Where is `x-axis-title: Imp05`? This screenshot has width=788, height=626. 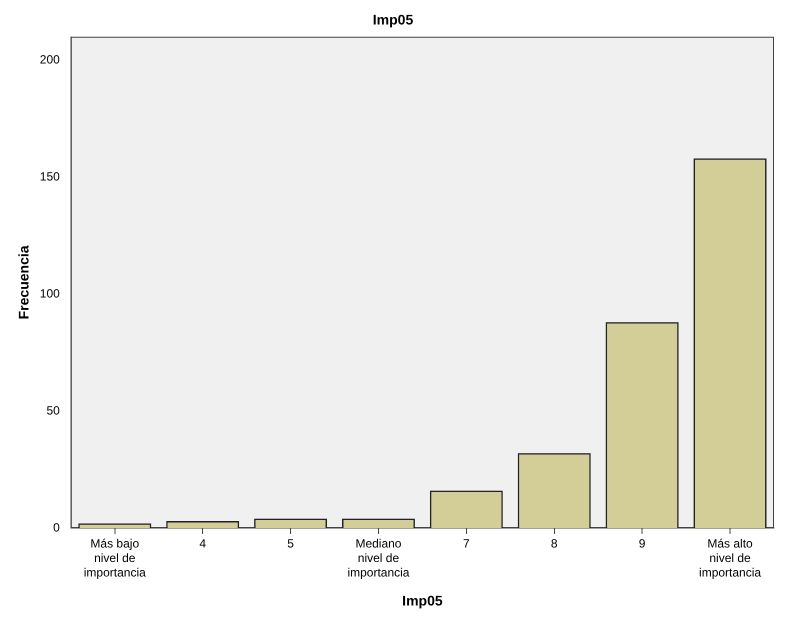 x-axis-title: Imp05 is located at coordinates (422, 600).